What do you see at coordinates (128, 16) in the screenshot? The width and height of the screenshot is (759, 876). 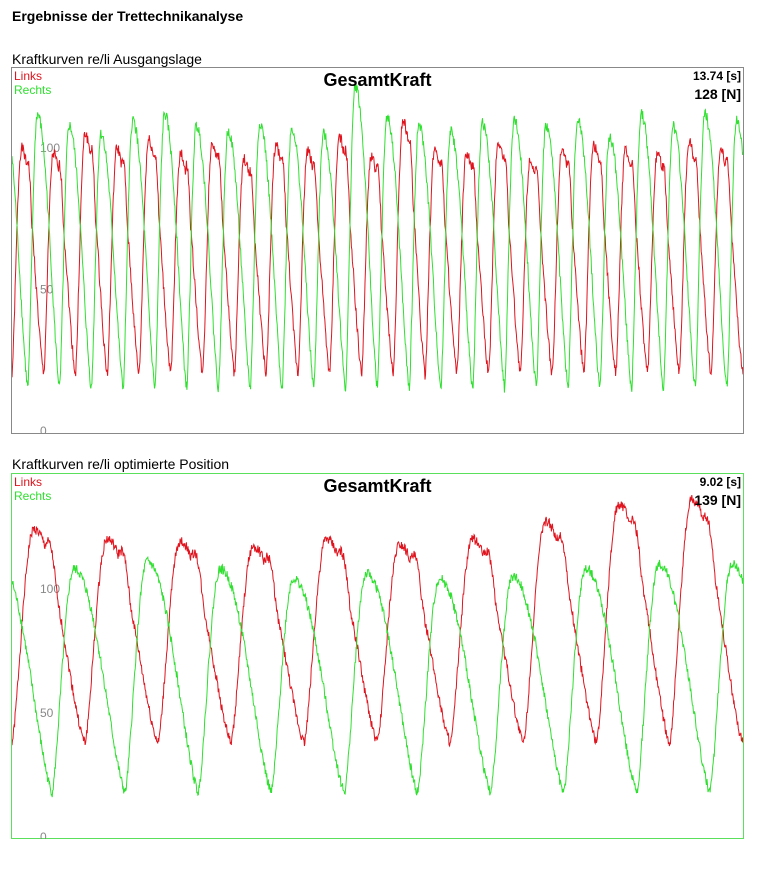 I see `page-title: Ergebnisse der Trettechnikanalyse` at bounding box center [128, 16].